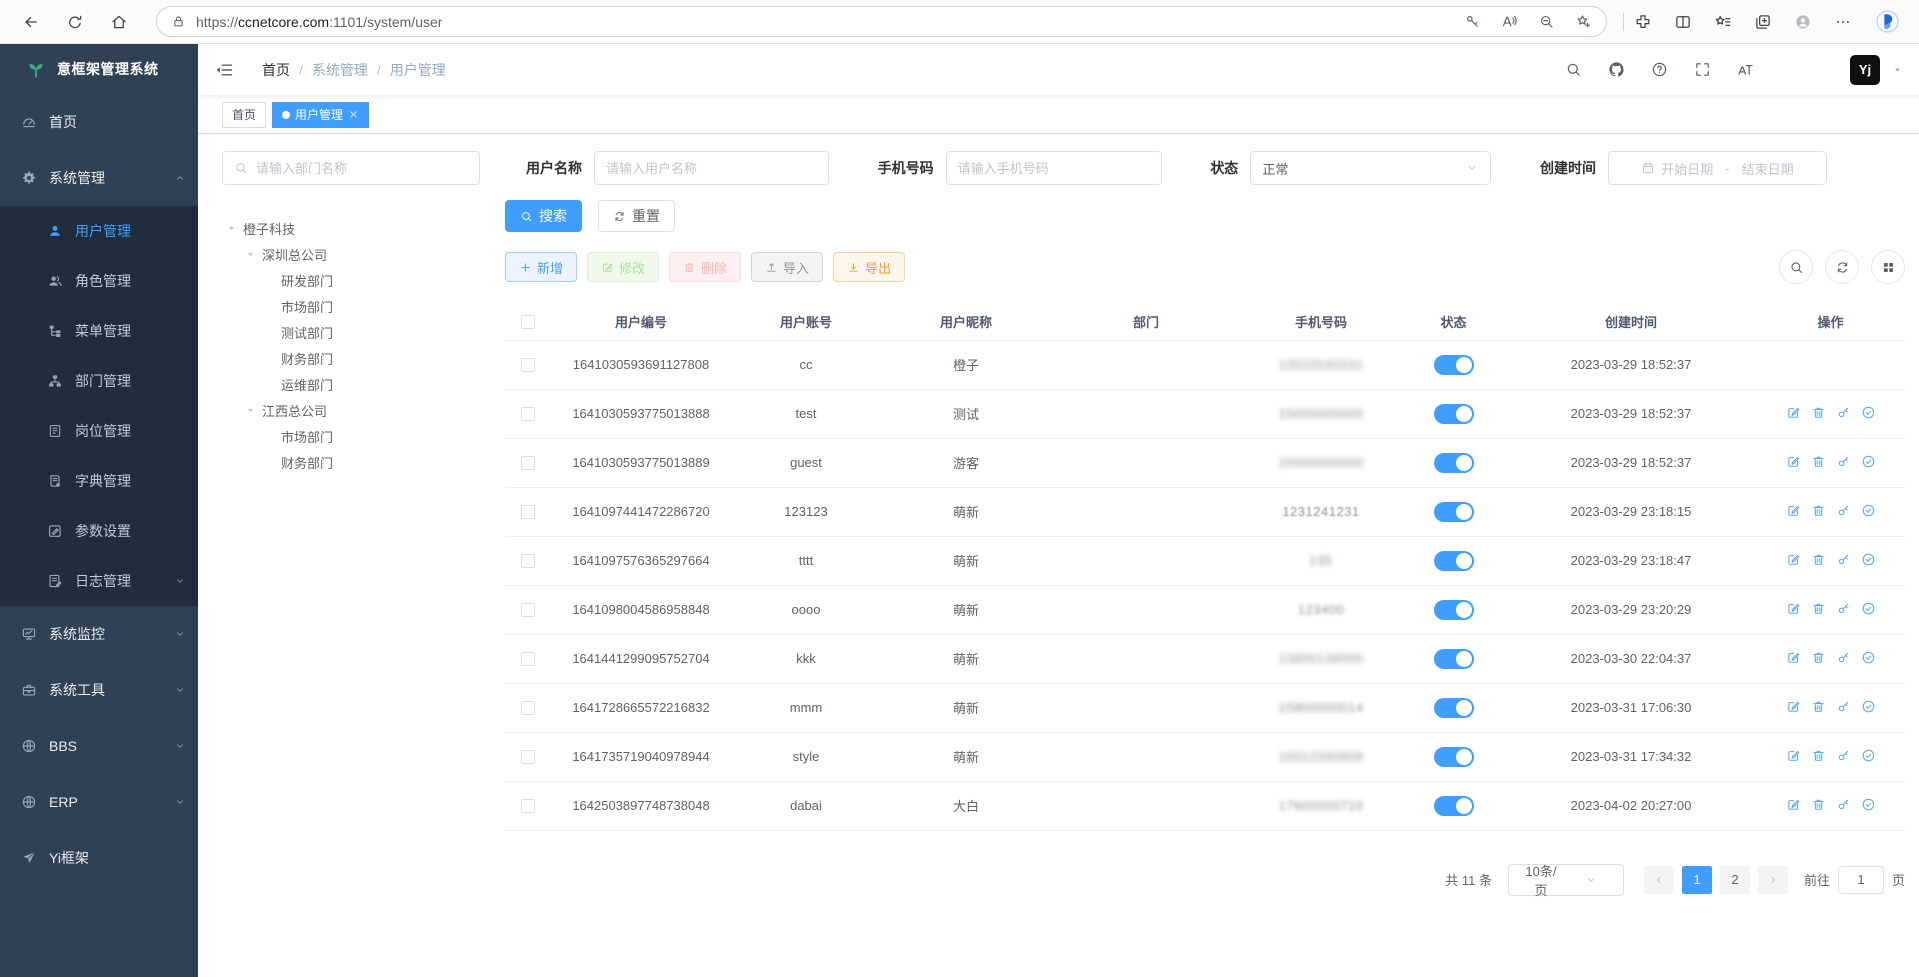 The width and height of the screenshot is (1919, 977). I want to click on key-icon, so click(1472, 21).